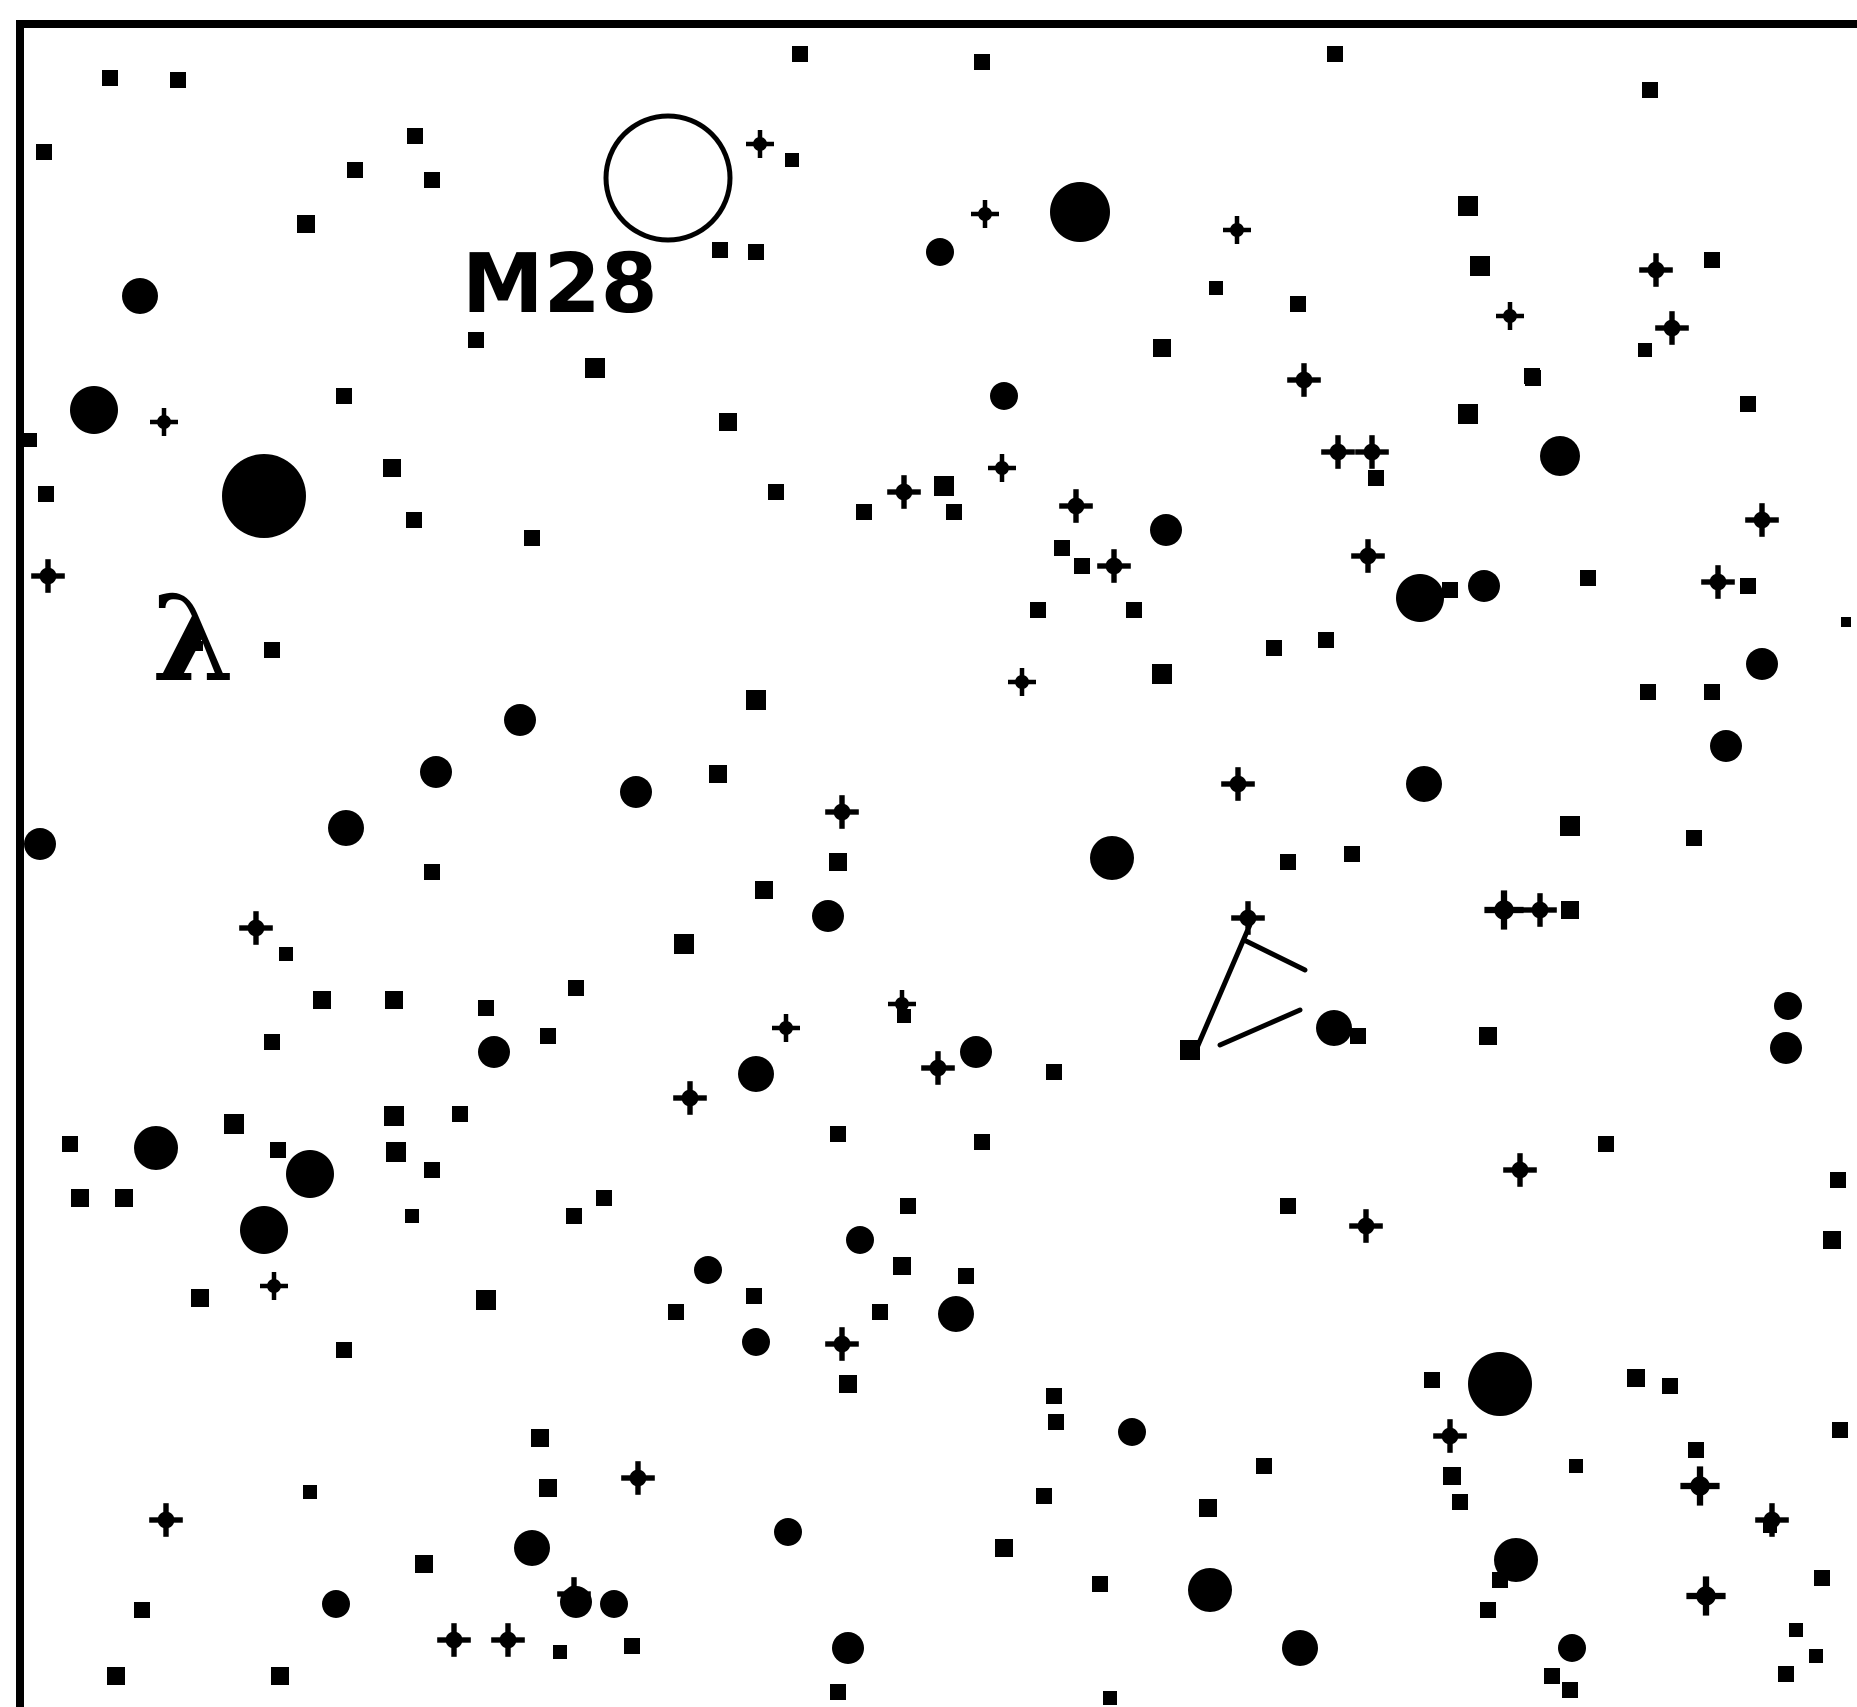 The width and height of the screenshot is (1857, 1707). Describe the element at coordinates (668, 178) in the screenshot. I see `m28-cluster-marker` at that location.